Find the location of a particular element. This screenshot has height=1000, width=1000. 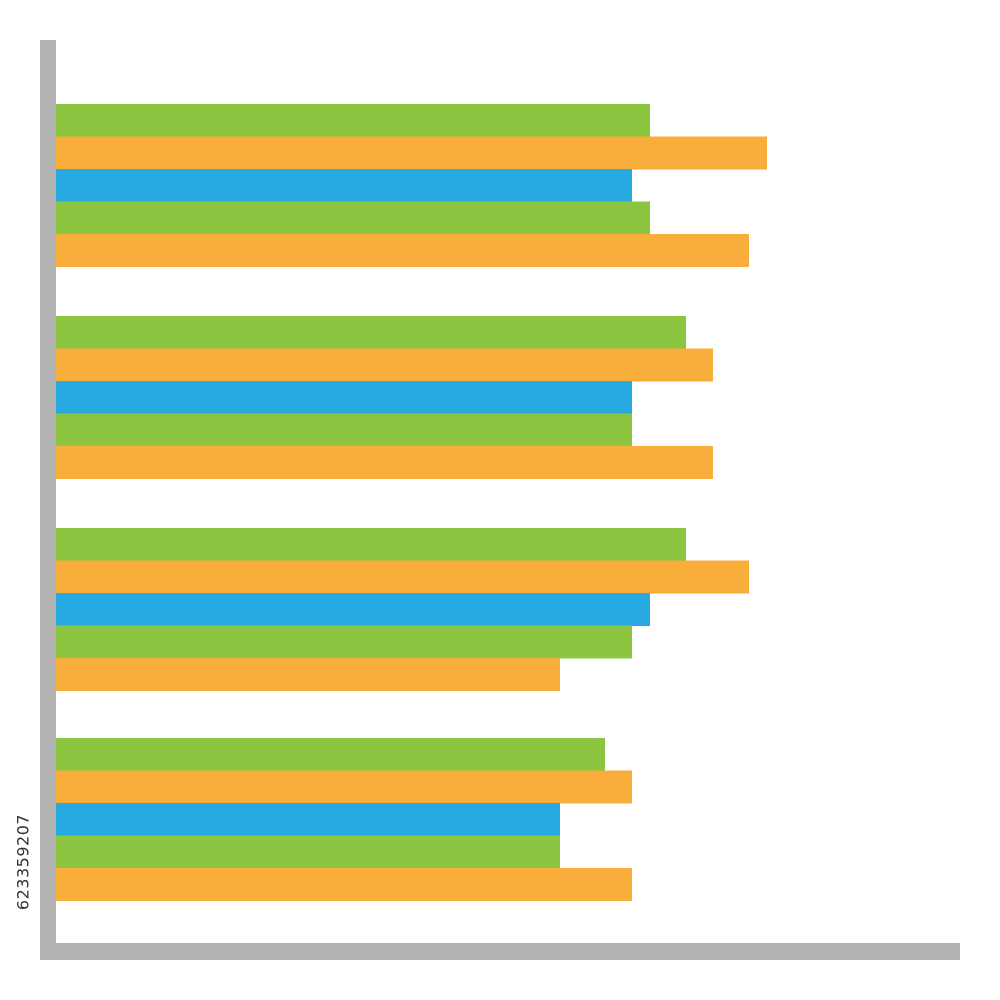

y-axis-line is located at coordinates (48, 500).